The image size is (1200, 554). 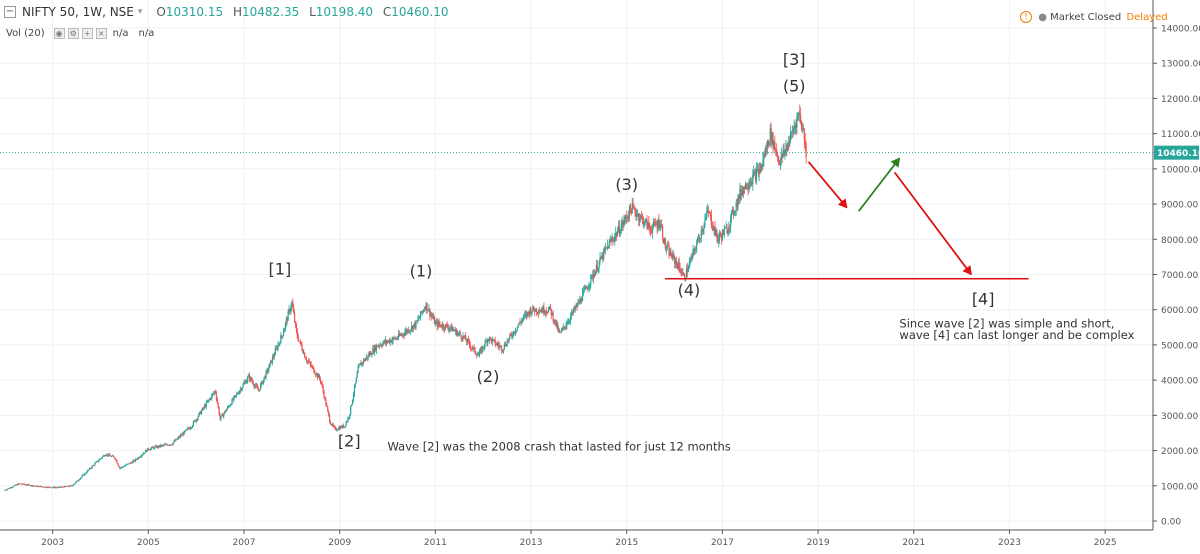 What do you see at coordinates (101, 33) in the screenshot?
I see `close-icon: ×` at bounding box center [101, 33].